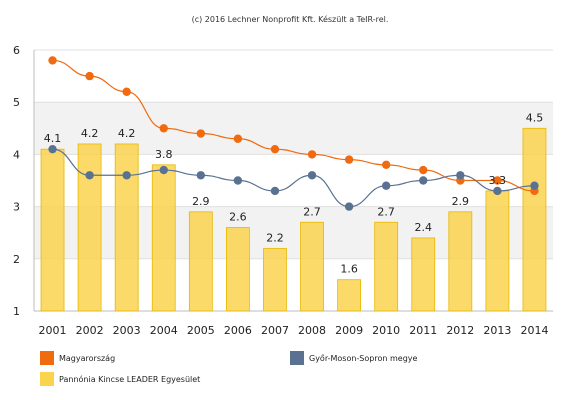  Describe the element at coordinates (16, 259) in the screenshot. I see `y-tick-label: 2` at that location.